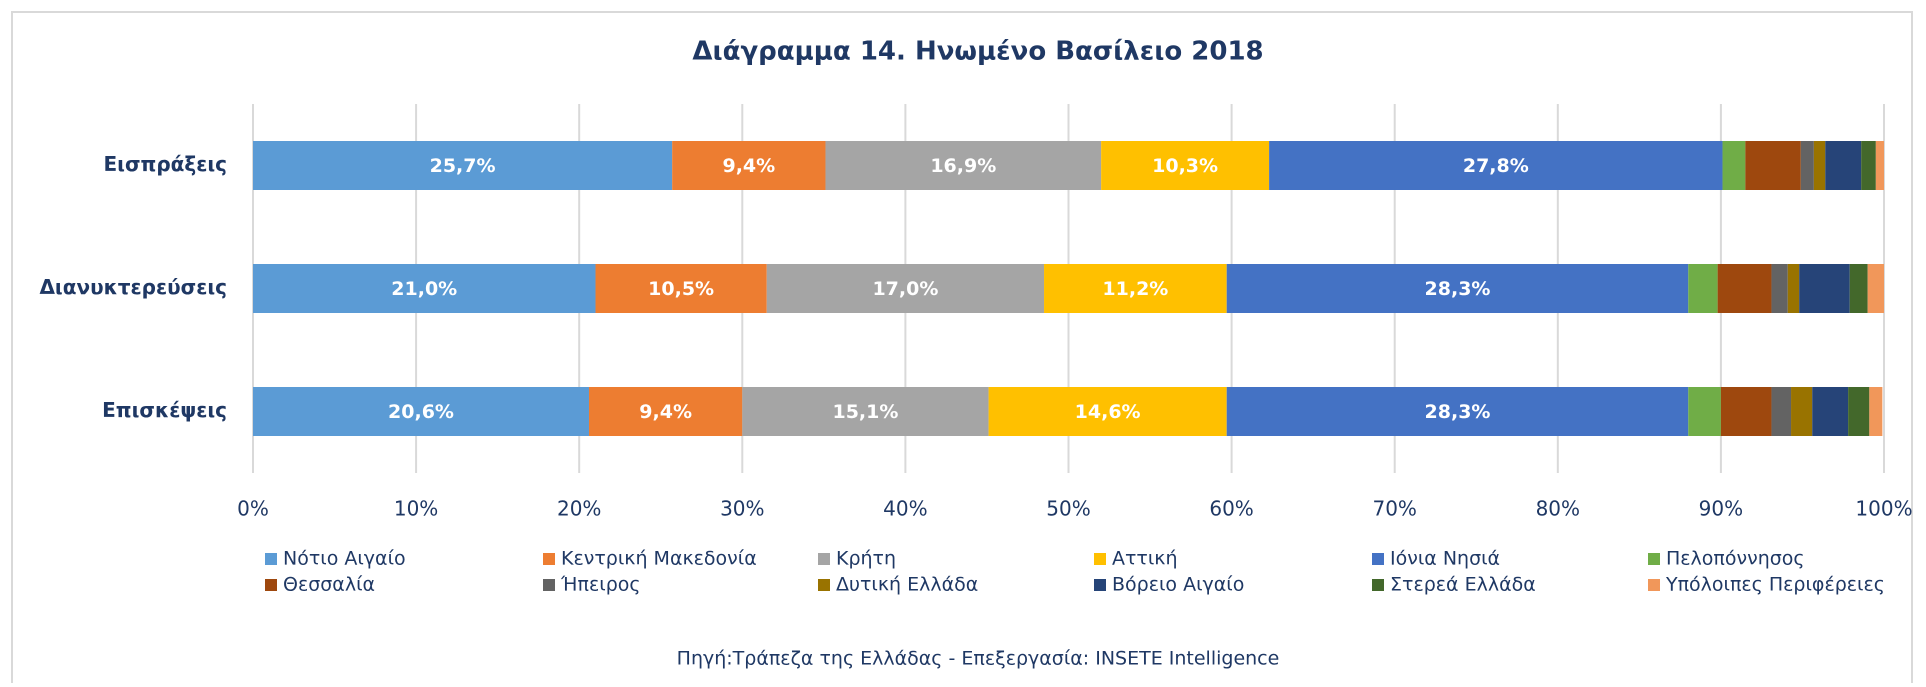 The width and height of the screenshot is (1926, 687). Describe the element at coordinates (165, 164) in the screenshot. I see `y-tick-label: Εισπράξεις` at that location.